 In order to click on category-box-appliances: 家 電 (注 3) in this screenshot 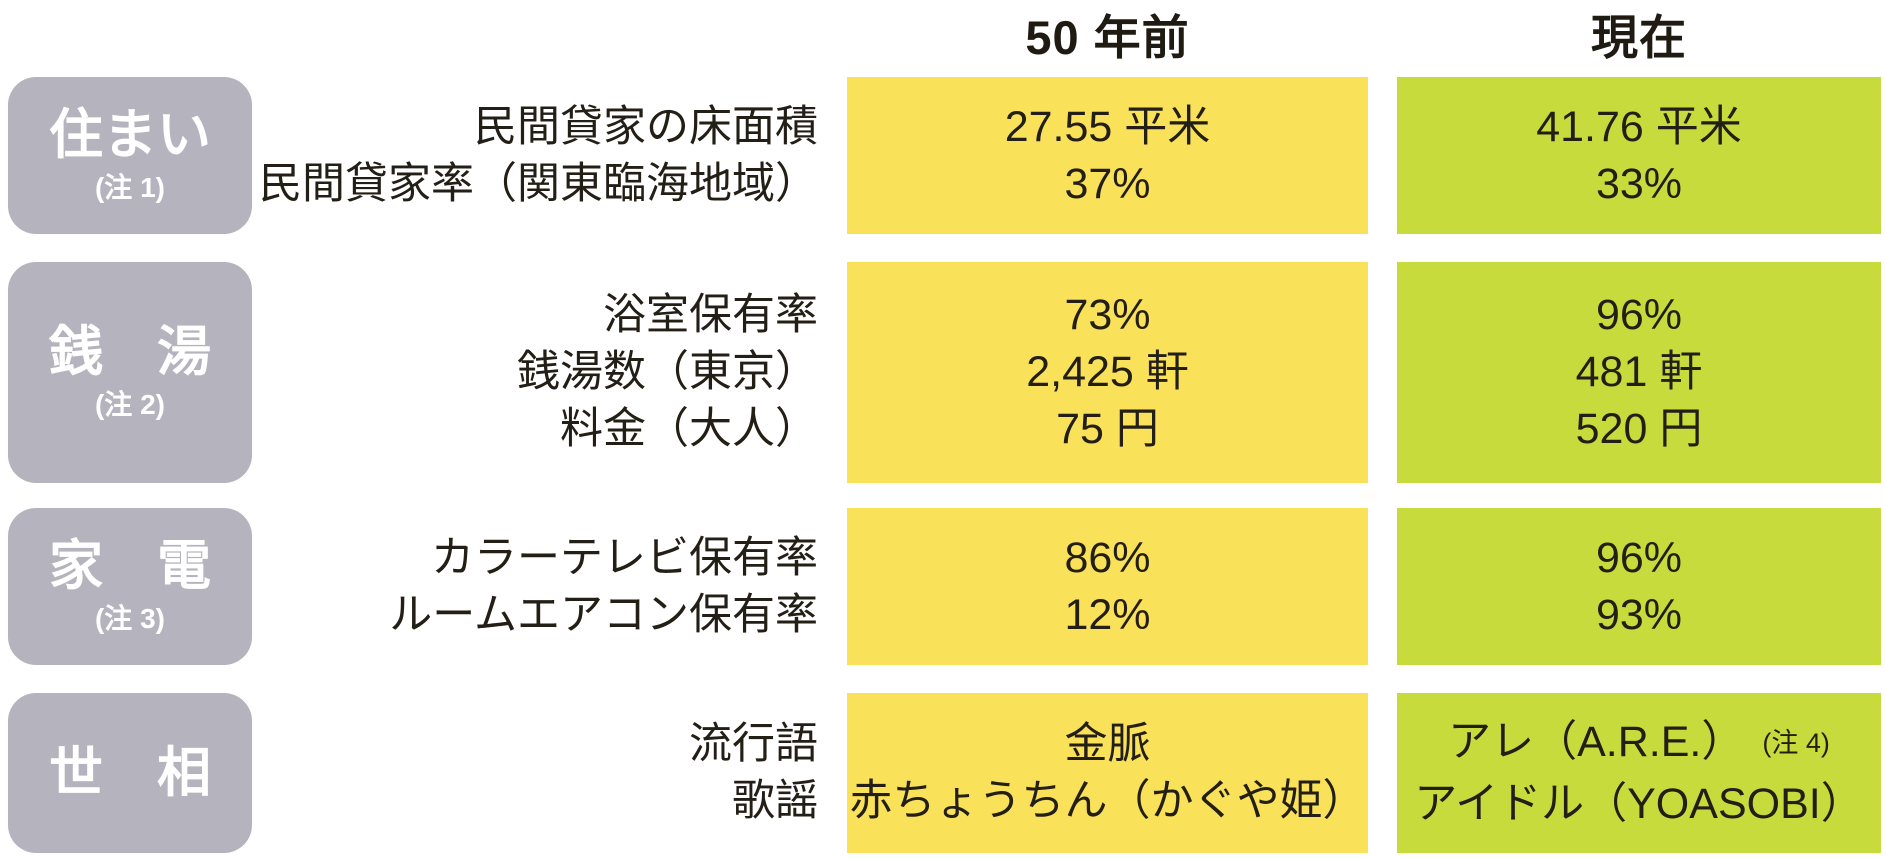, I will do `click(130, 586)`.